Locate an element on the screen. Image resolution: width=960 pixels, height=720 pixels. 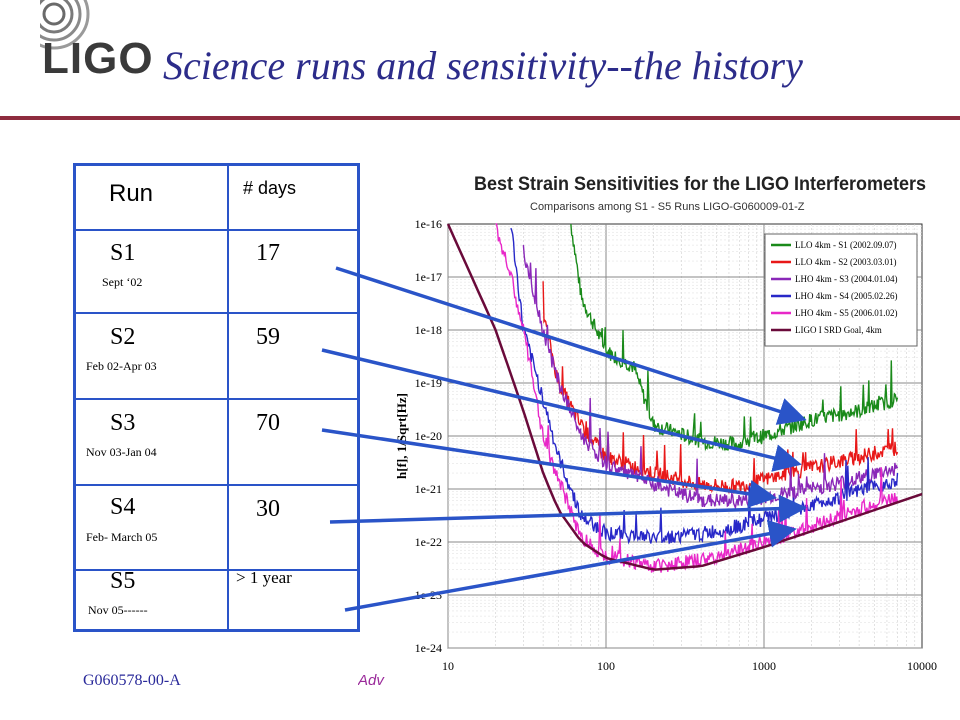
logo-text: LIGO is located at coordinates (98, 58).